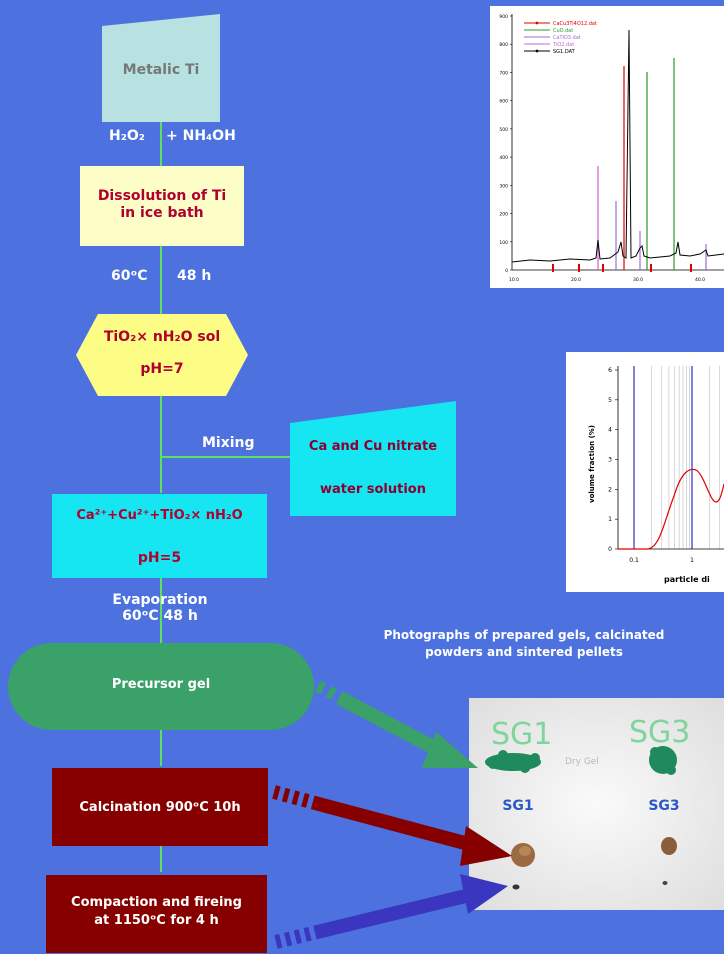  I want to click on samples-photo-drawing: SG1 SG3 Dry Gel, so click(596, 804).